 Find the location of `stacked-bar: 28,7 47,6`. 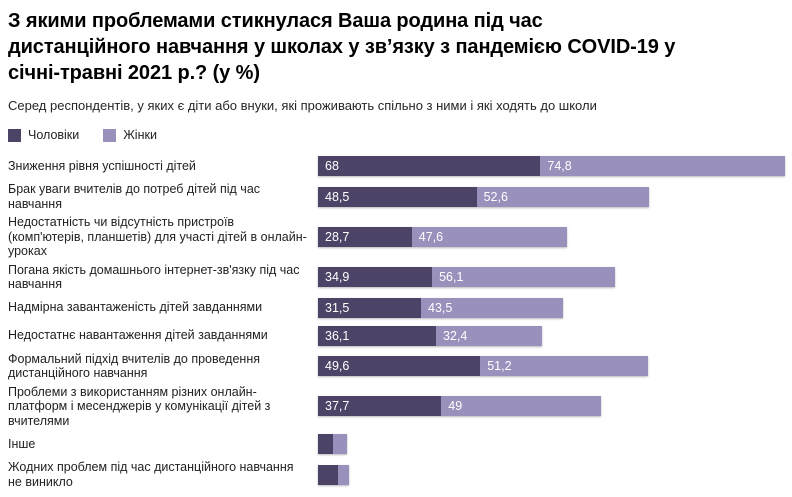

stacked-bar: 28,7 47,6 is located at coordinates (443, 236).